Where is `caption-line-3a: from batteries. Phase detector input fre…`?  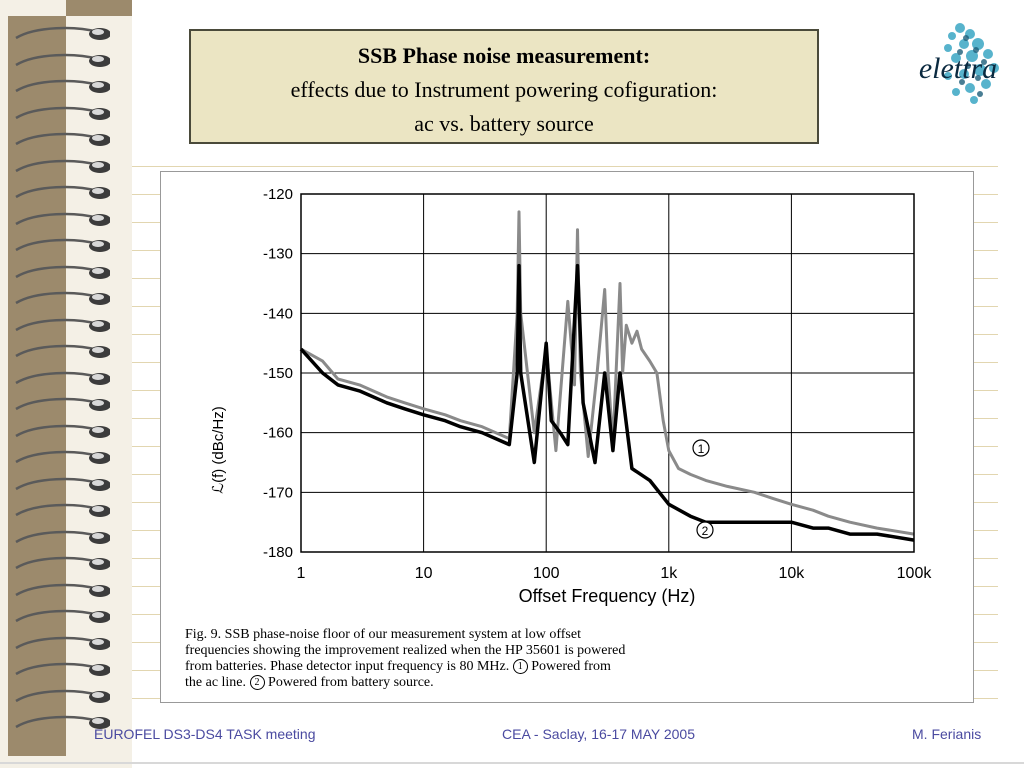 caption-line-3a: from batteries. Phase detector input fre… is located at coordinates (347, 666).